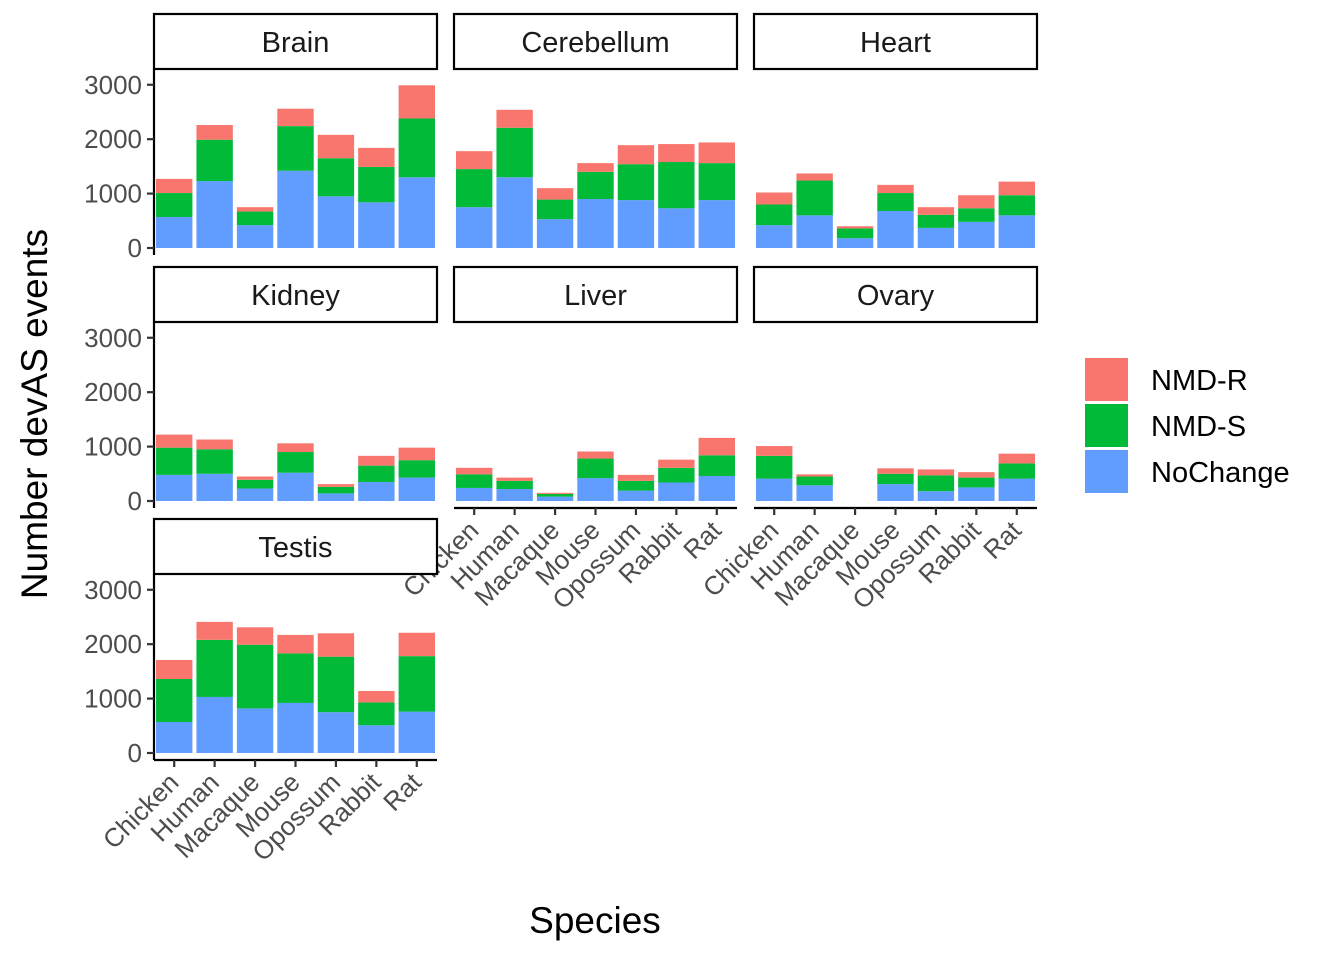 The image size is (1344, 960). What do you see at coordinates (895, 43) in the screenshot?
I see `facet-strip-label: Heart` at bounding box center [895, 43].